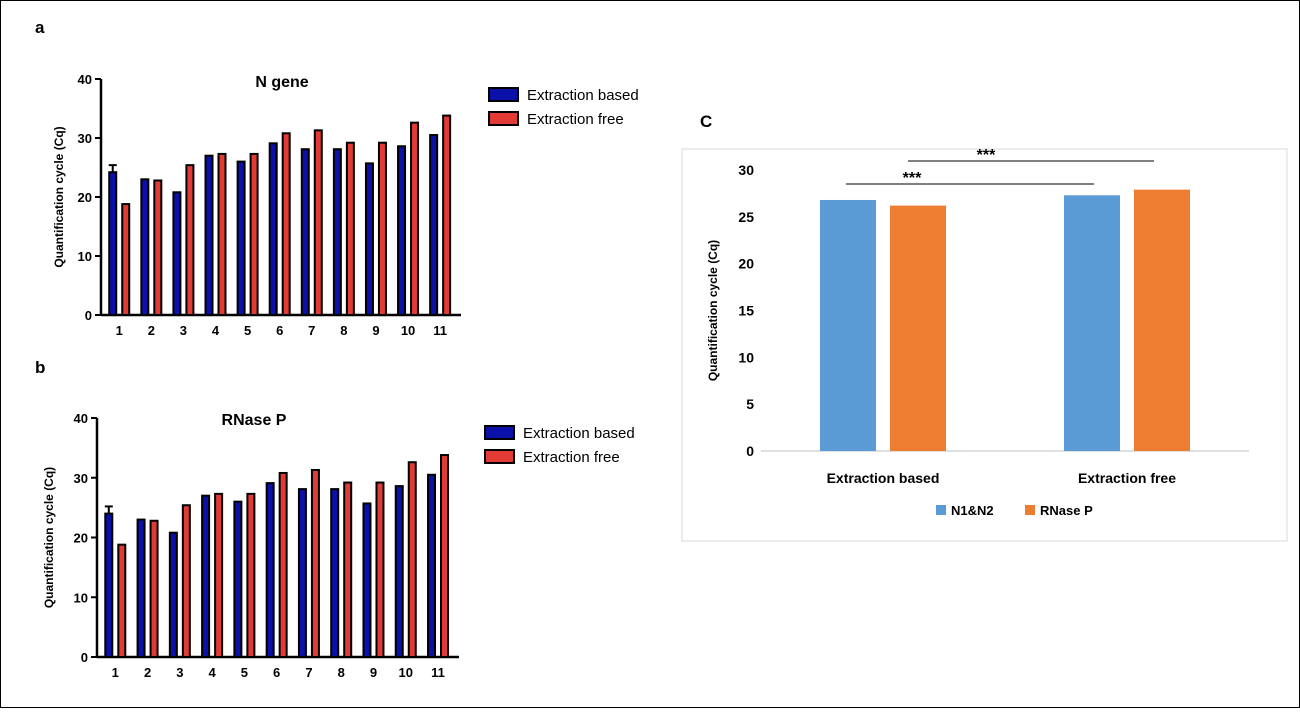 This screenshot has width=1300, height=712. I want to click on x-tick-label: Extraction free, so click(1127, 478).